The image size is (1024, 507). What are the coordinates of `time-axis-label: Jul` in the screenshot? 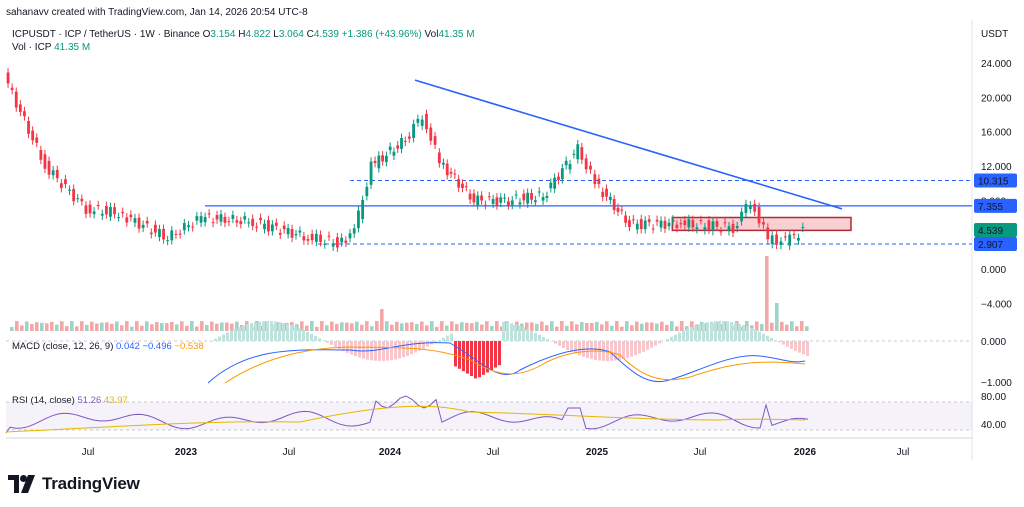 It's located at (289, 452).